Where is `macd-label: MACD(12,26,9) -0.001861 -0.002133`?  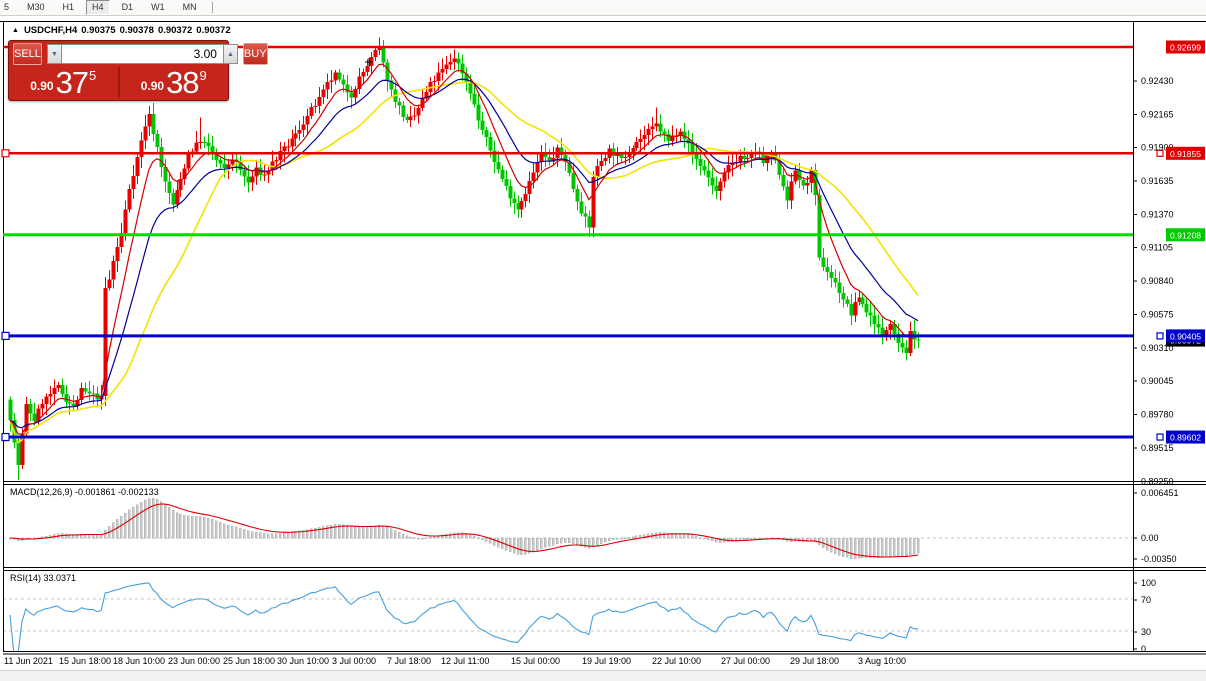
macd-label: MACD(12,26,9) -0.001861 -0.002133 is located at coordinates (84, 492).